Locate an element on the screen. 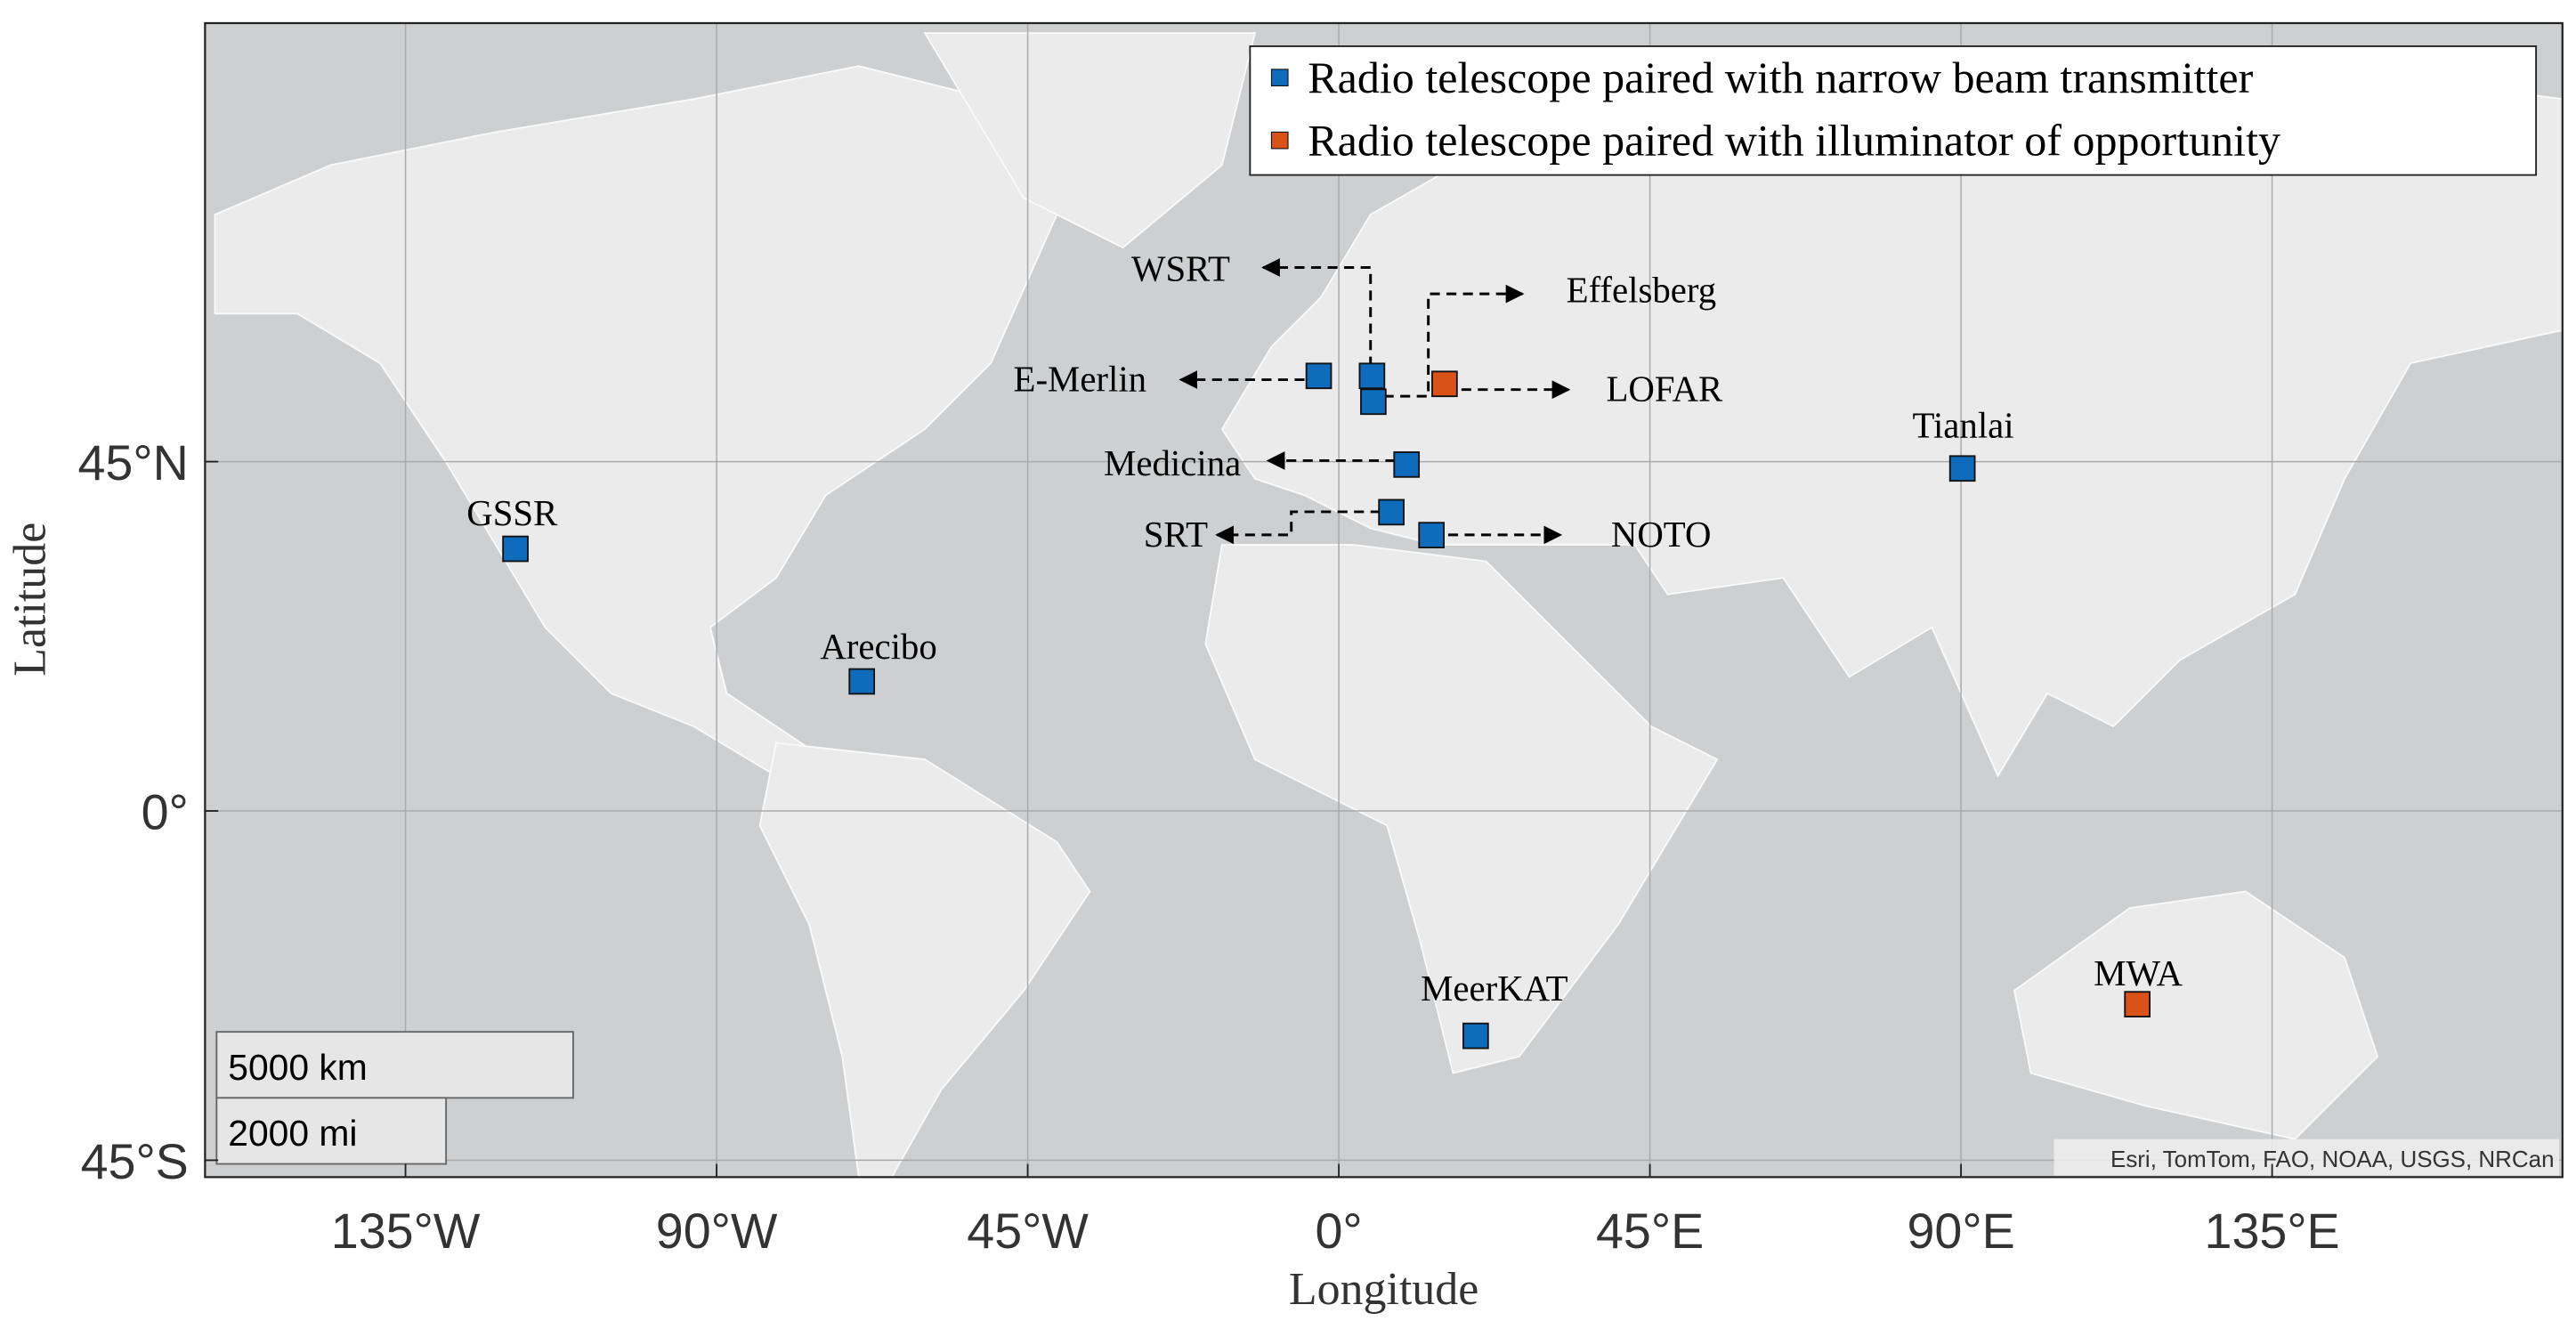 The width and height of the screenshot is (2576, 1329). y-tick-label: 45°N is located at coordinates (133, 462).